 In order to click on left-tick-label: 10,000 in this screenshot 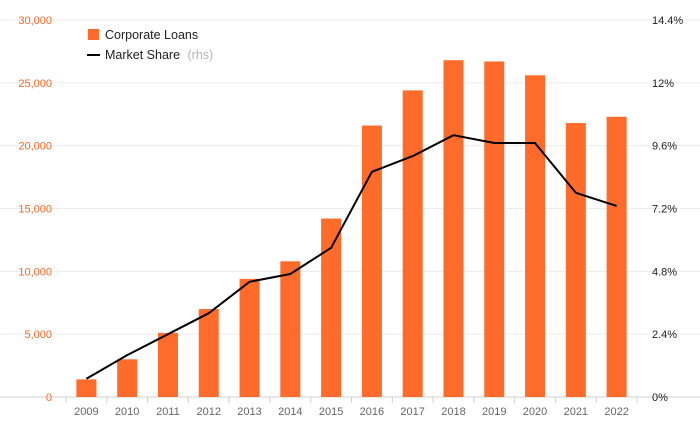, I will do `click(35, 272)`.